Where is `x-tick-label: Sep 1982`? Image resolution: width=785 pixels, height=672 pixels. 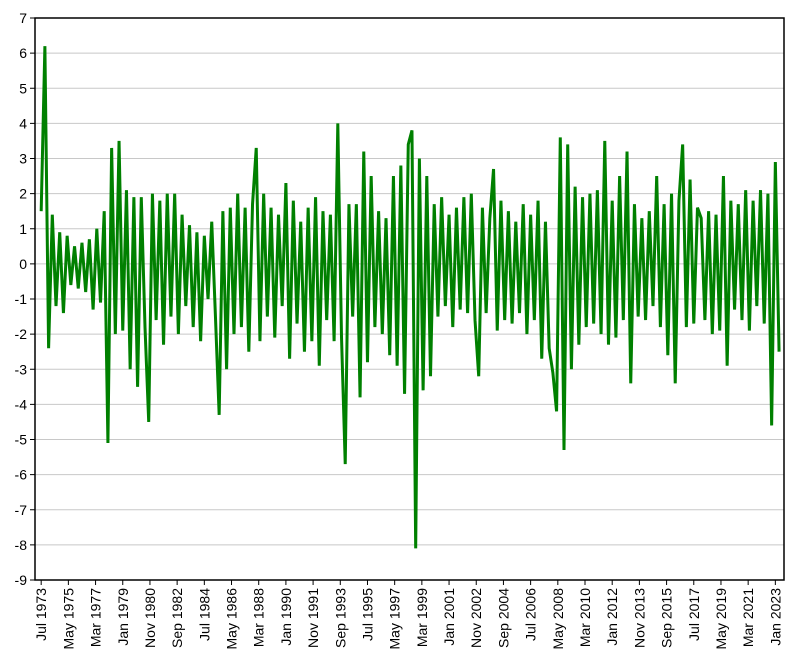
x-tick-label: Sep 1982 is located at coordinates (177, 618).